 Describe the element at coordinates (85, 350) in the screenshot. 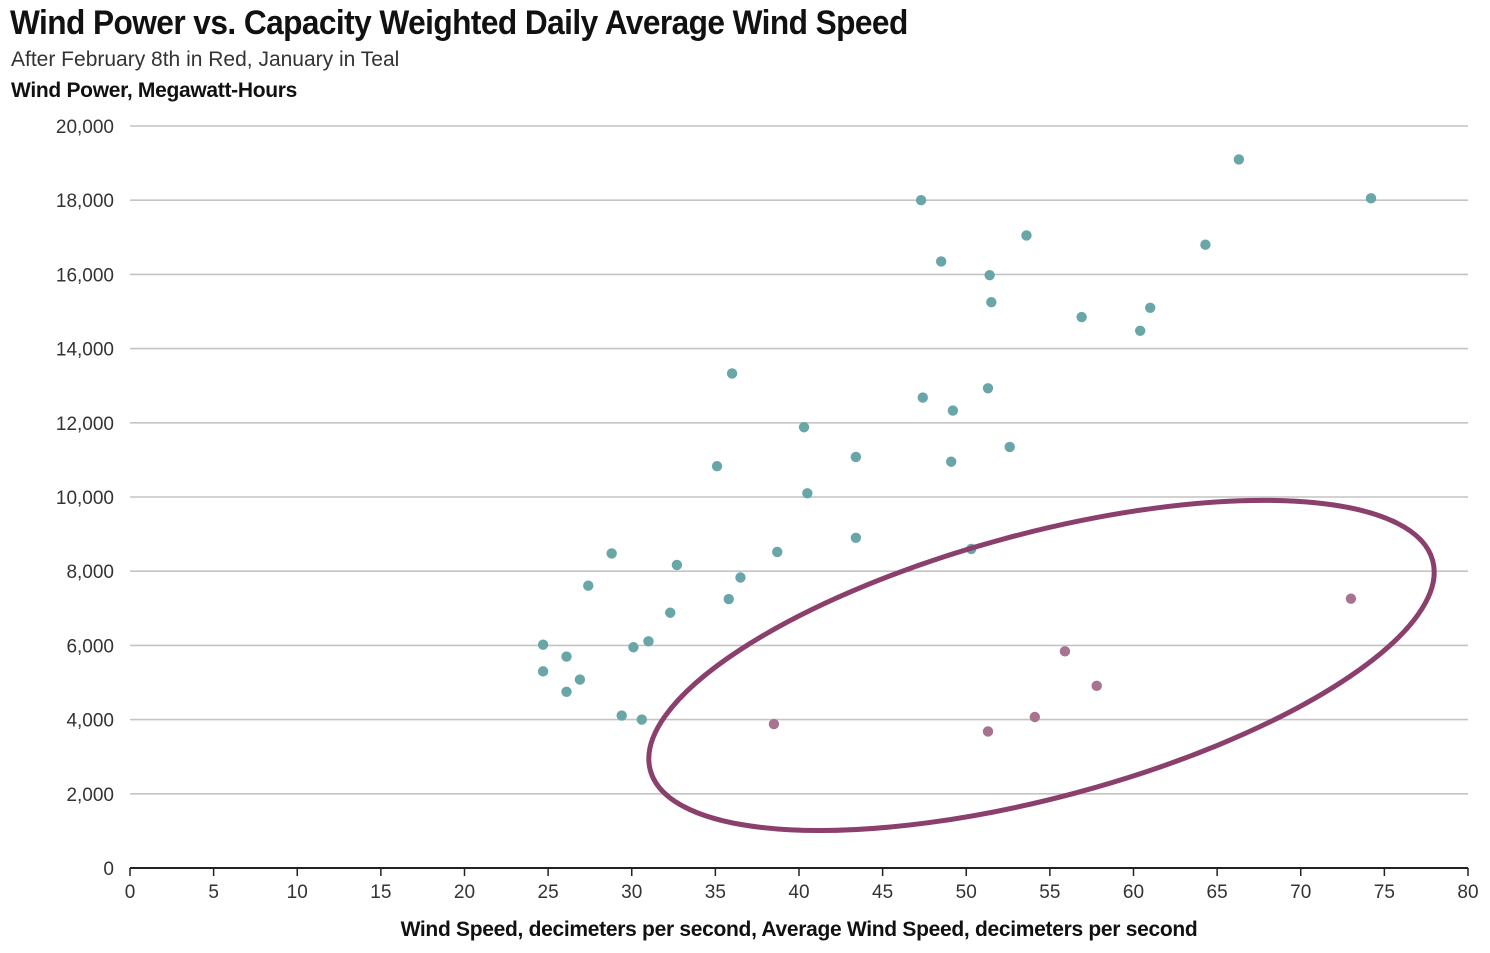

I see `y-tick-label: 14,000` at that location.